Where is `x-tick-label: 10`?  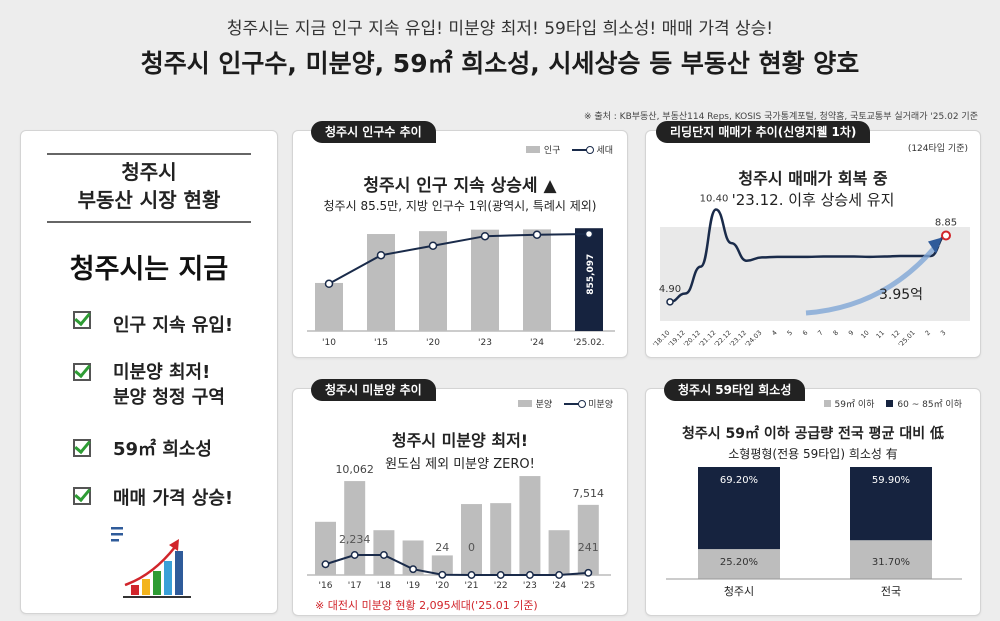
x-tick-label: 10 is located at coordinates (865, 335).